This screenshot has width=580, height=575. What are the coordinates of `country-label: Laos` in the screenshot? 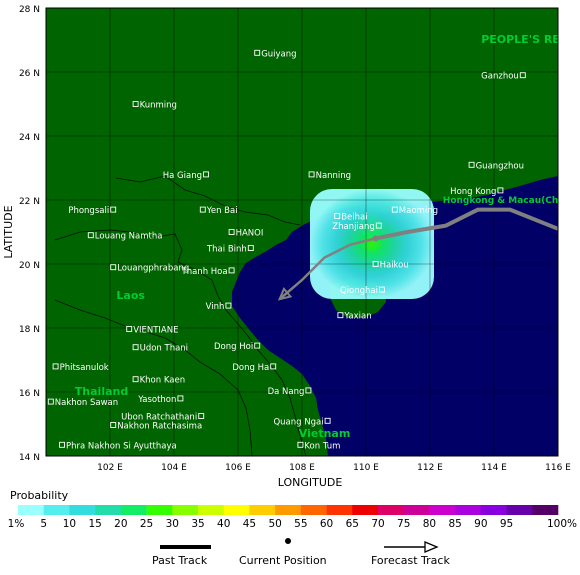 It's located at (130, 295).